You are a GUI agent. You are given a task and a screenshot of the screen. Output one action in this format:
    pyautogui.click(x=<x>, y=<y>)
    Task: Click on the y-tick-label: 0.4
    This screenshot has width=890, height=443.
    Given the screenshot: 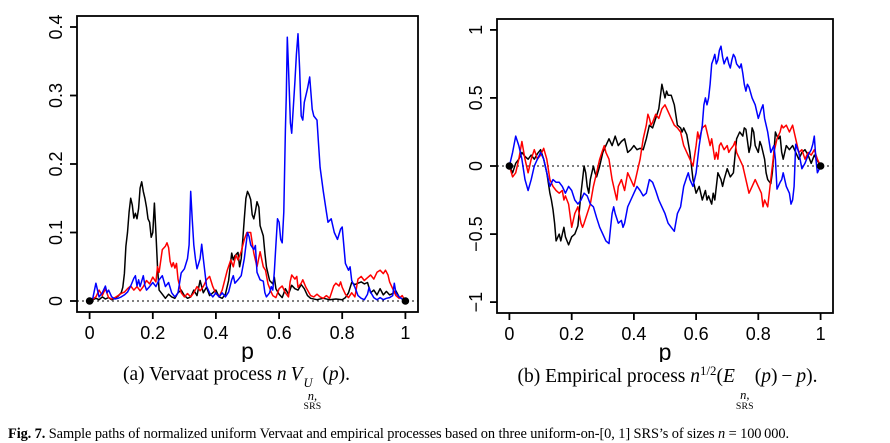 What is the action you would take?
    pyautogui.click(x=56, y=26)
    